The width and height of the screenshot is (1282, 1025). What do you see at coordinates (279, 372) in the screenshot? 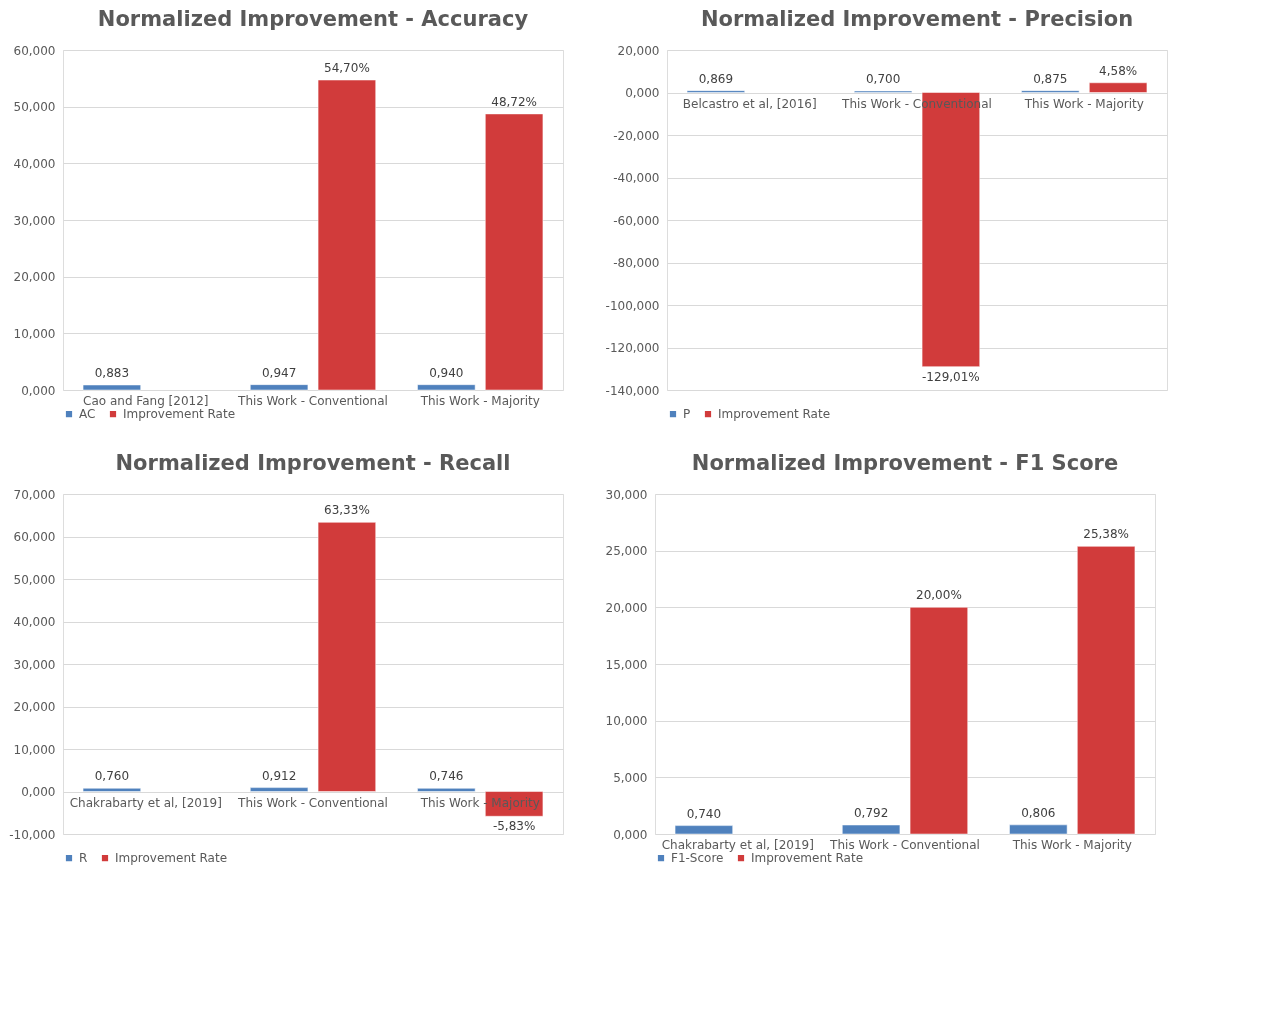
I see `data-label: 0,947` at bounding box center [279, 372].